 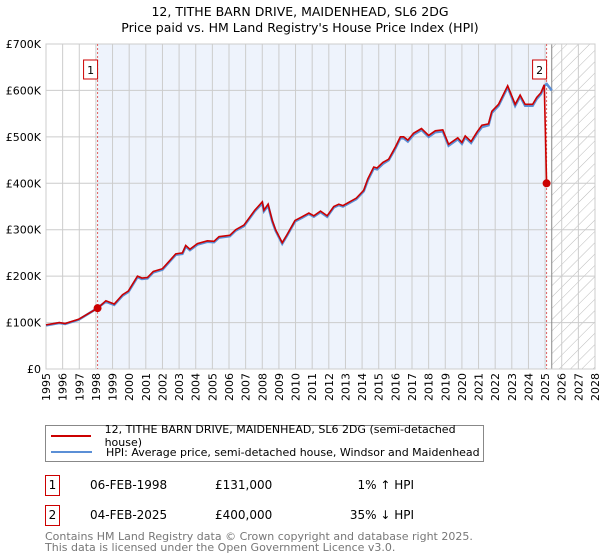 I want to click on x-tick-label: 2023, so click(x=512, y=387).